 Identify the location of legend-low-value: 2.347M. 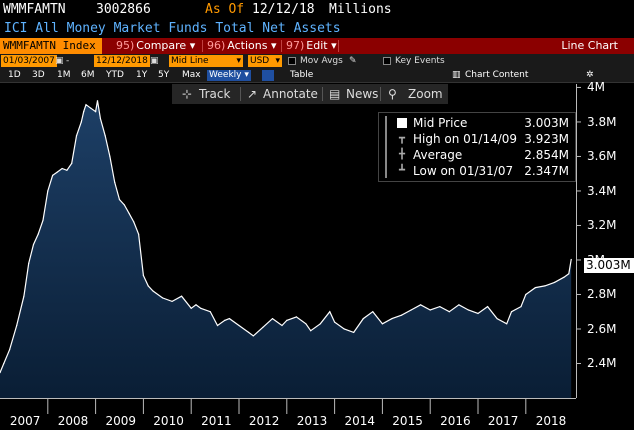
(546, 171).